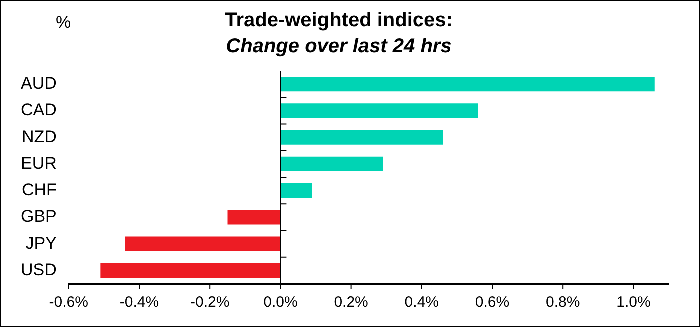 The image size is (700, 327). I want to click on x-tick-label: 0.0%, so click(281, 303).